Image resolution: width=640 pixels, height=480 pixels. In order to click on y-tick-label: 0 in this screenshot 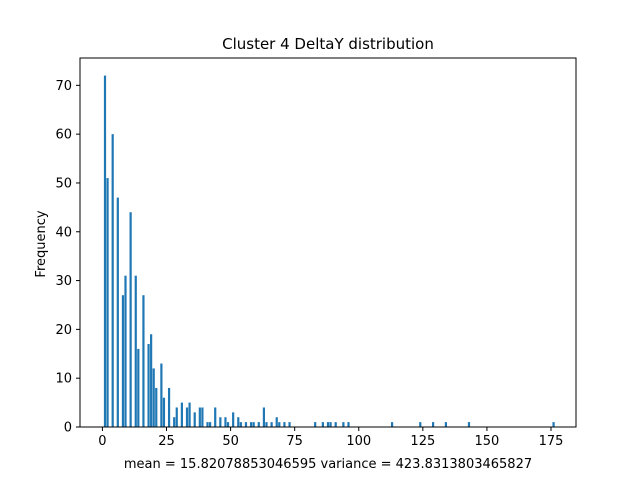, I will do `click(68, 428)`.